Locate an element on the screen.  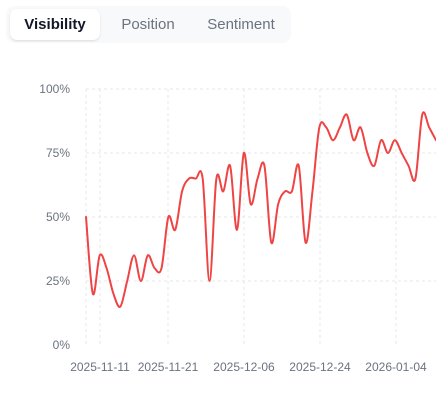
y-tick-label: 0% is located at coordinates (62, 345).